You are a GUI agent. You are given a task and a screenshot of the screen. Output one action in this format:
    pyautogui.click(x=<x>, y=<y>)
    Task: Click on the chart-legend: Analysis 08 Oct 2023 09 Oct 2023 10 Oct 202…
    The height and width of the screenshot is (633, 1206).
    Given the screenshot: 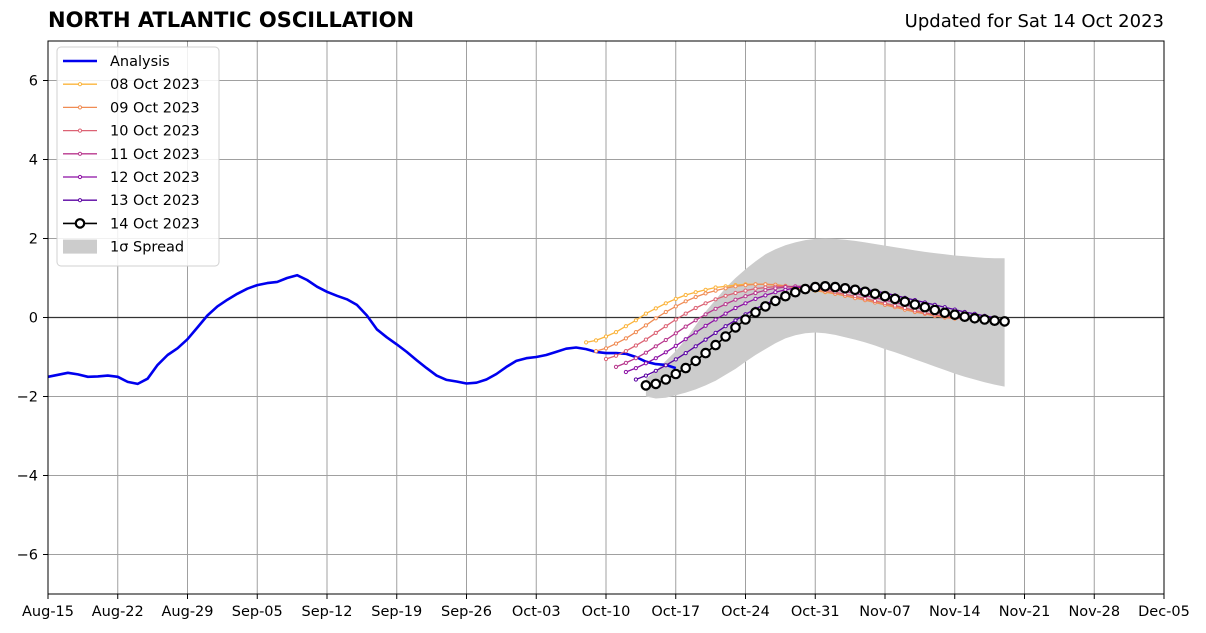 What is the action you would take?
    pyautogui.click(x=138, y=156)
    